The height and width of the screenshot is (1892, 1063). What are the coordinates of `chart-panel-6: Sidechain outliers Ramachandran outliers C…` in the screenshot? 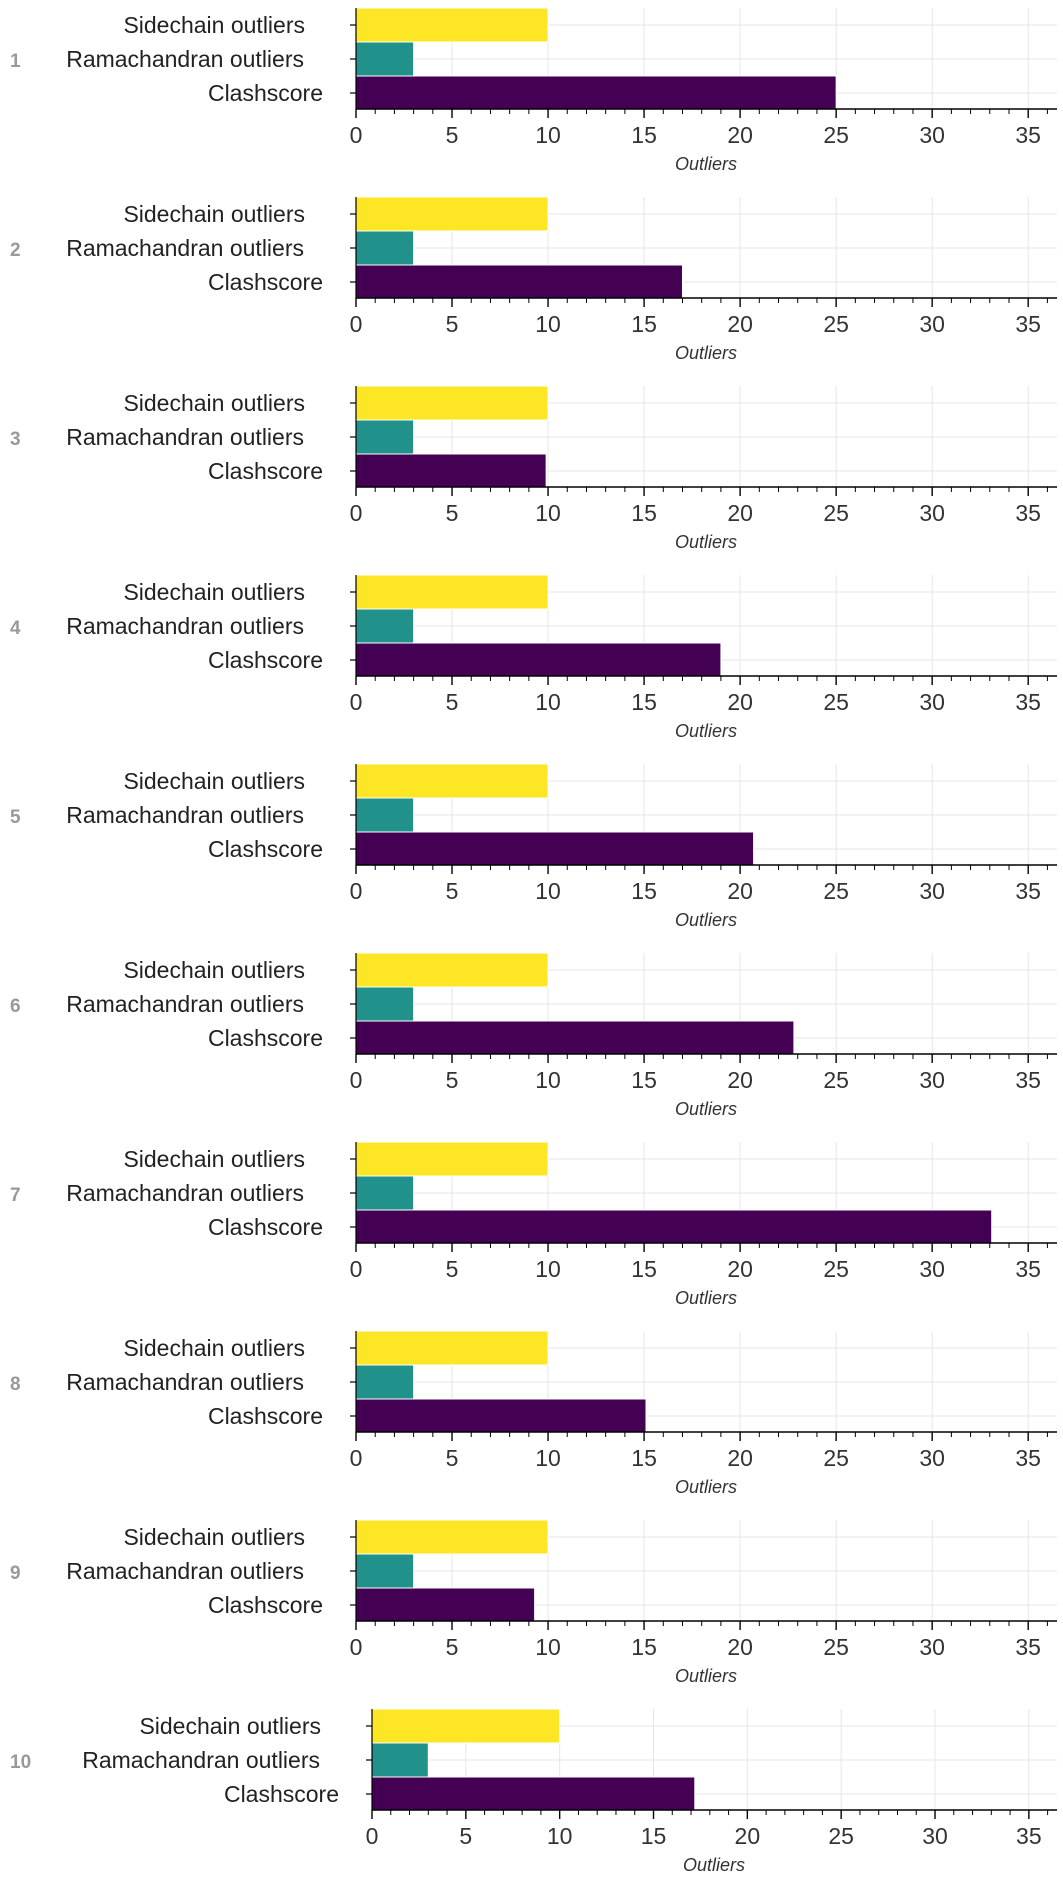 It's located at (533, 1035).